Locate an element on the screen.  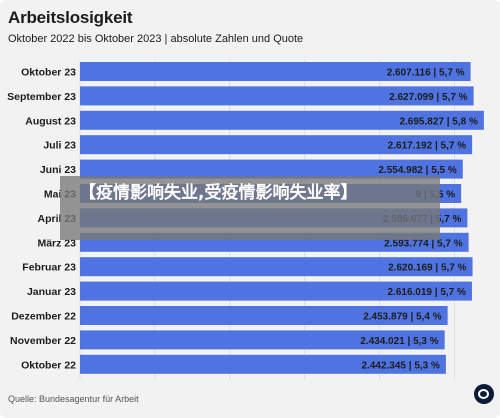
chart-title: Arbeitslosigkeit is located at coordinates (70, 17).